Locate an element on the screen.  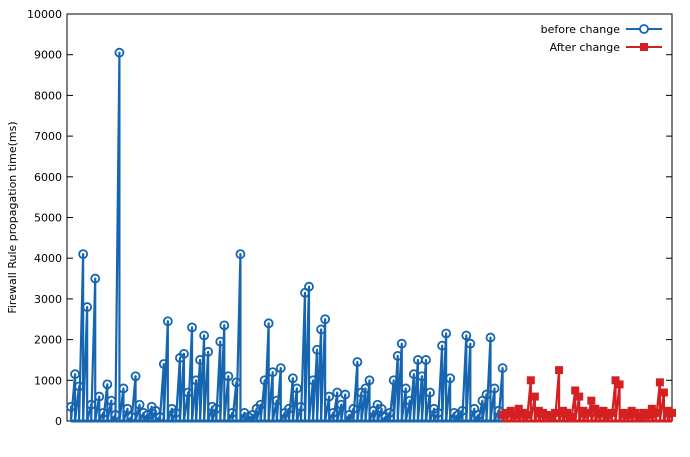
legend-label: before change is located at coordinates (581, 29).